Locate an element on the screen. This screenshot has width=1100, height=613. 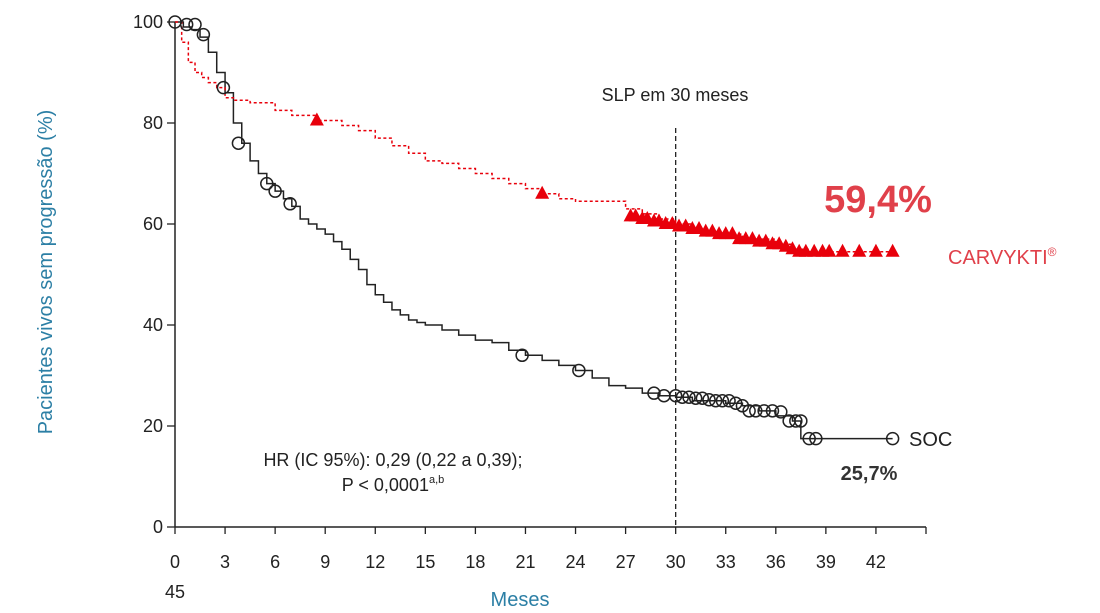
x-tick-label: 36 is located at coordinates (776, 562).